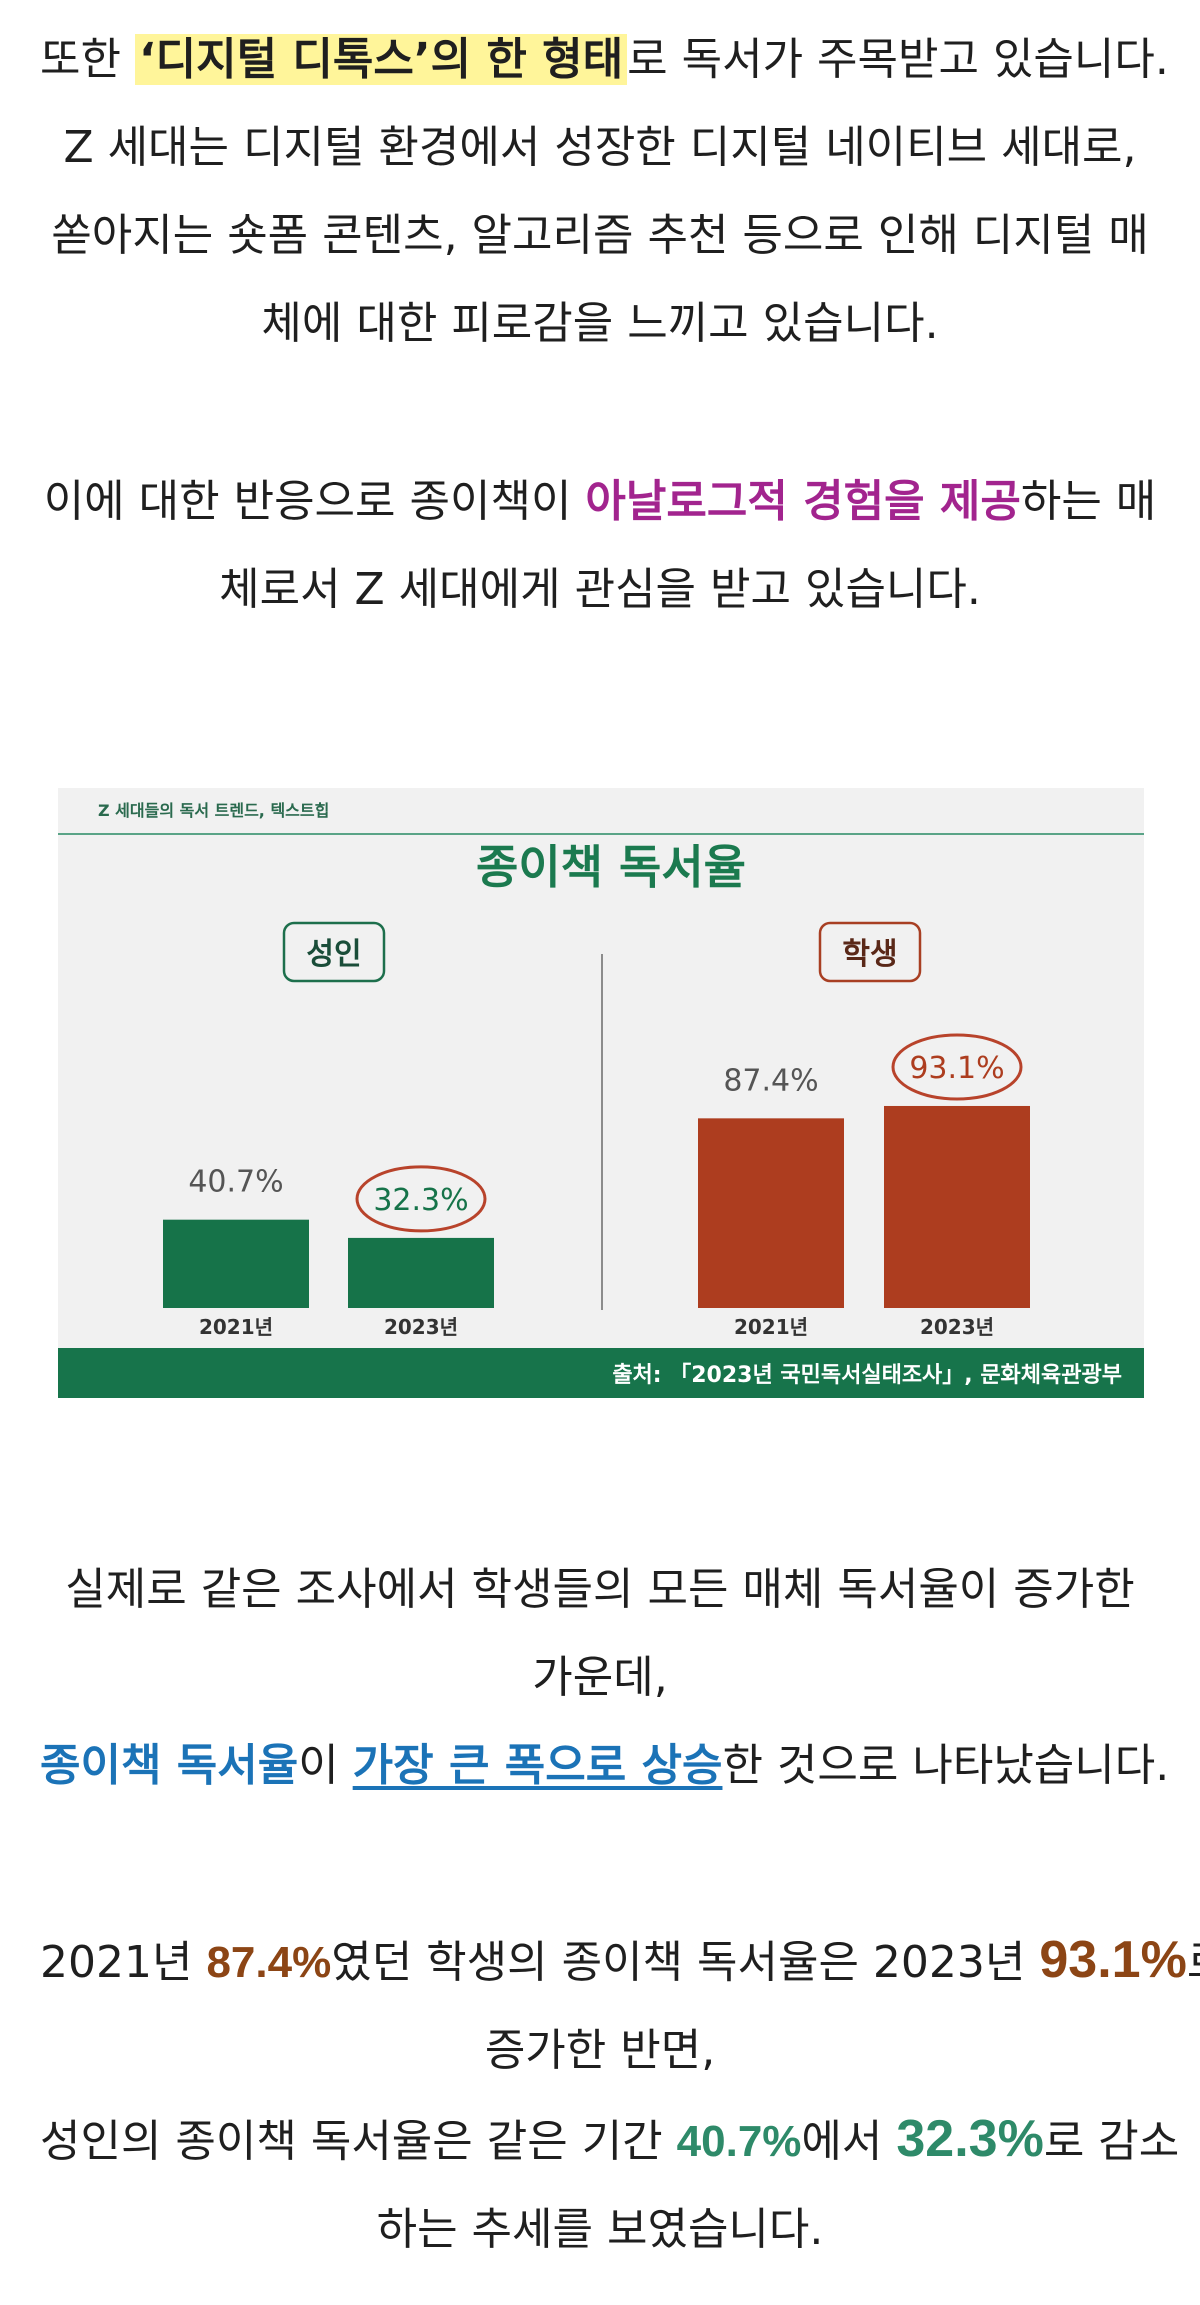  Describe the element at coordinates (236, 1327) in the screenshot. I see `category-label-adult-2021: 2021년` at that location.